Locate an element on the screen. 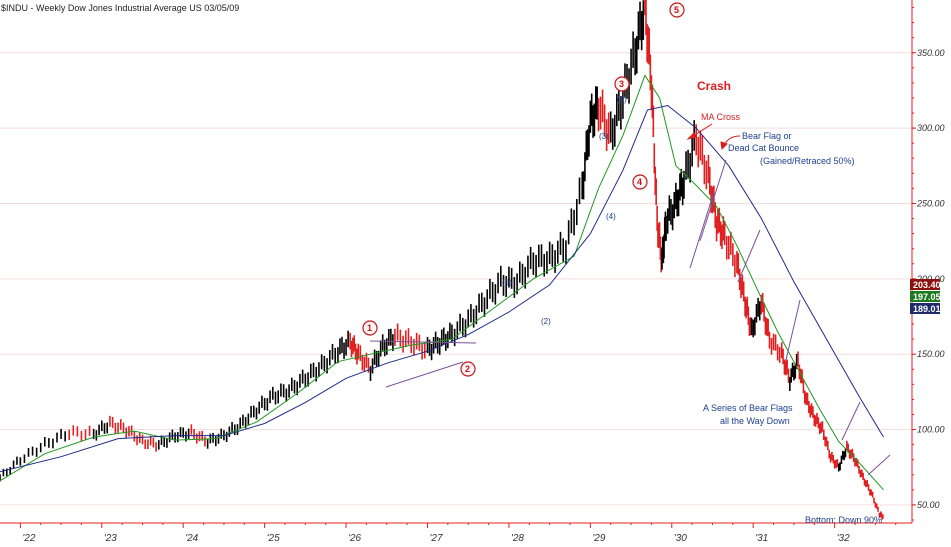  price-label-2: 197.05 is located at coordinates (925, 296).